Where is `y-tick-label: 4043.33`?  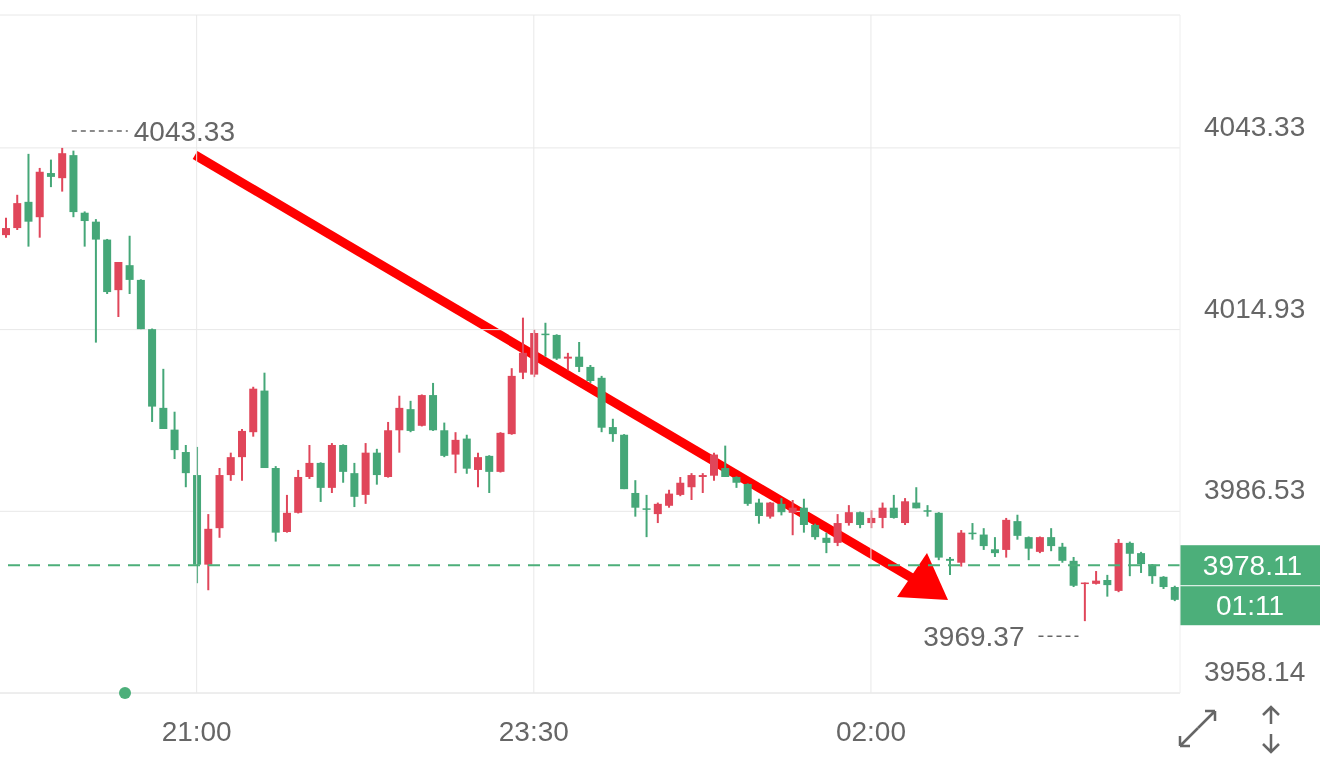
y-tick-label: 4043.33 is located at coordinates (1255, 126).